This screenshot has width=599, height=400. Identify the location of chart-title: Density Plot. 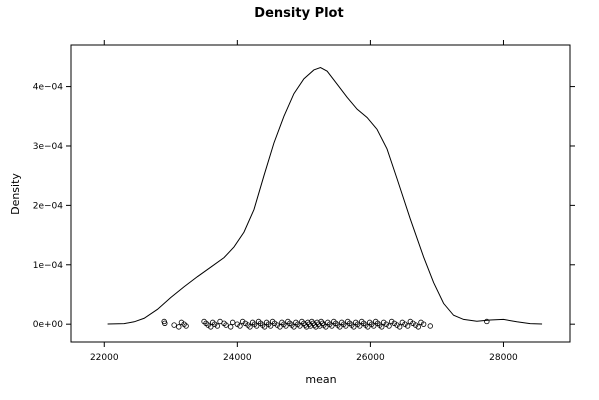
(298, 13).